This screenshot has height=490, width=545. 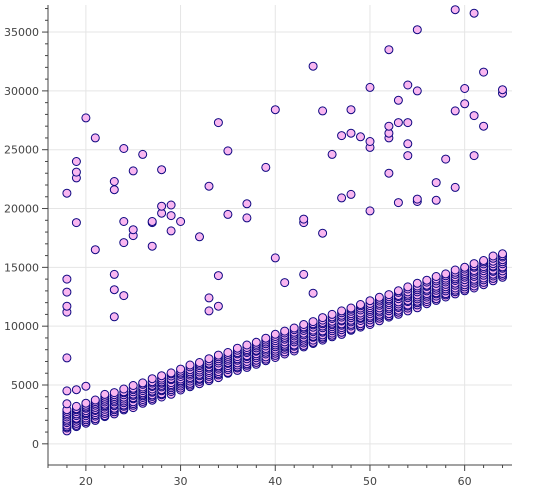 What do you see at coordinates (181, 481) in the screenshot?
I see `x-tick-label: 30` at bounding box center [181, 481].